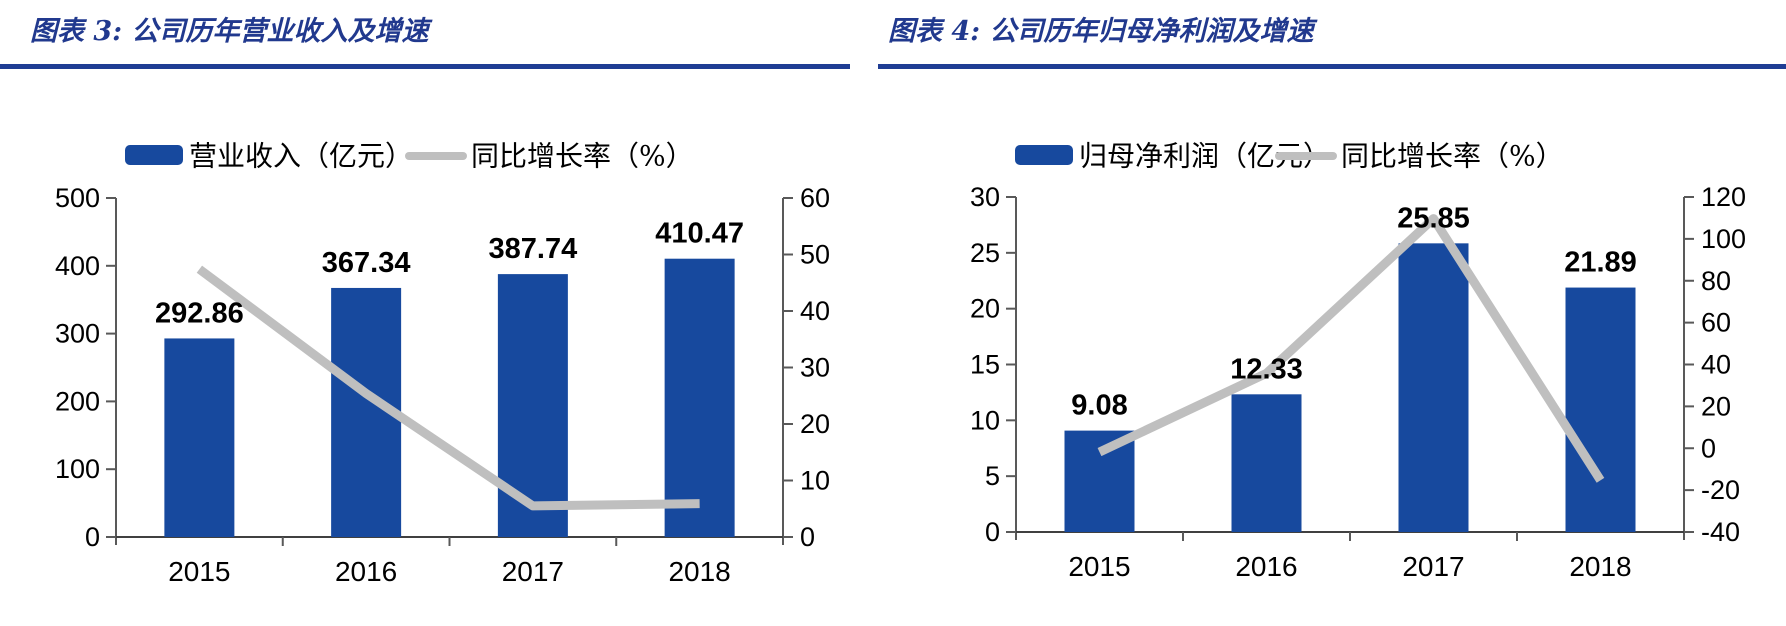 The image size is (1786, 626). Describe the element at coordinates (985, 253) in the screenshot. I see `left-axis-tick-label: 25` at that location.